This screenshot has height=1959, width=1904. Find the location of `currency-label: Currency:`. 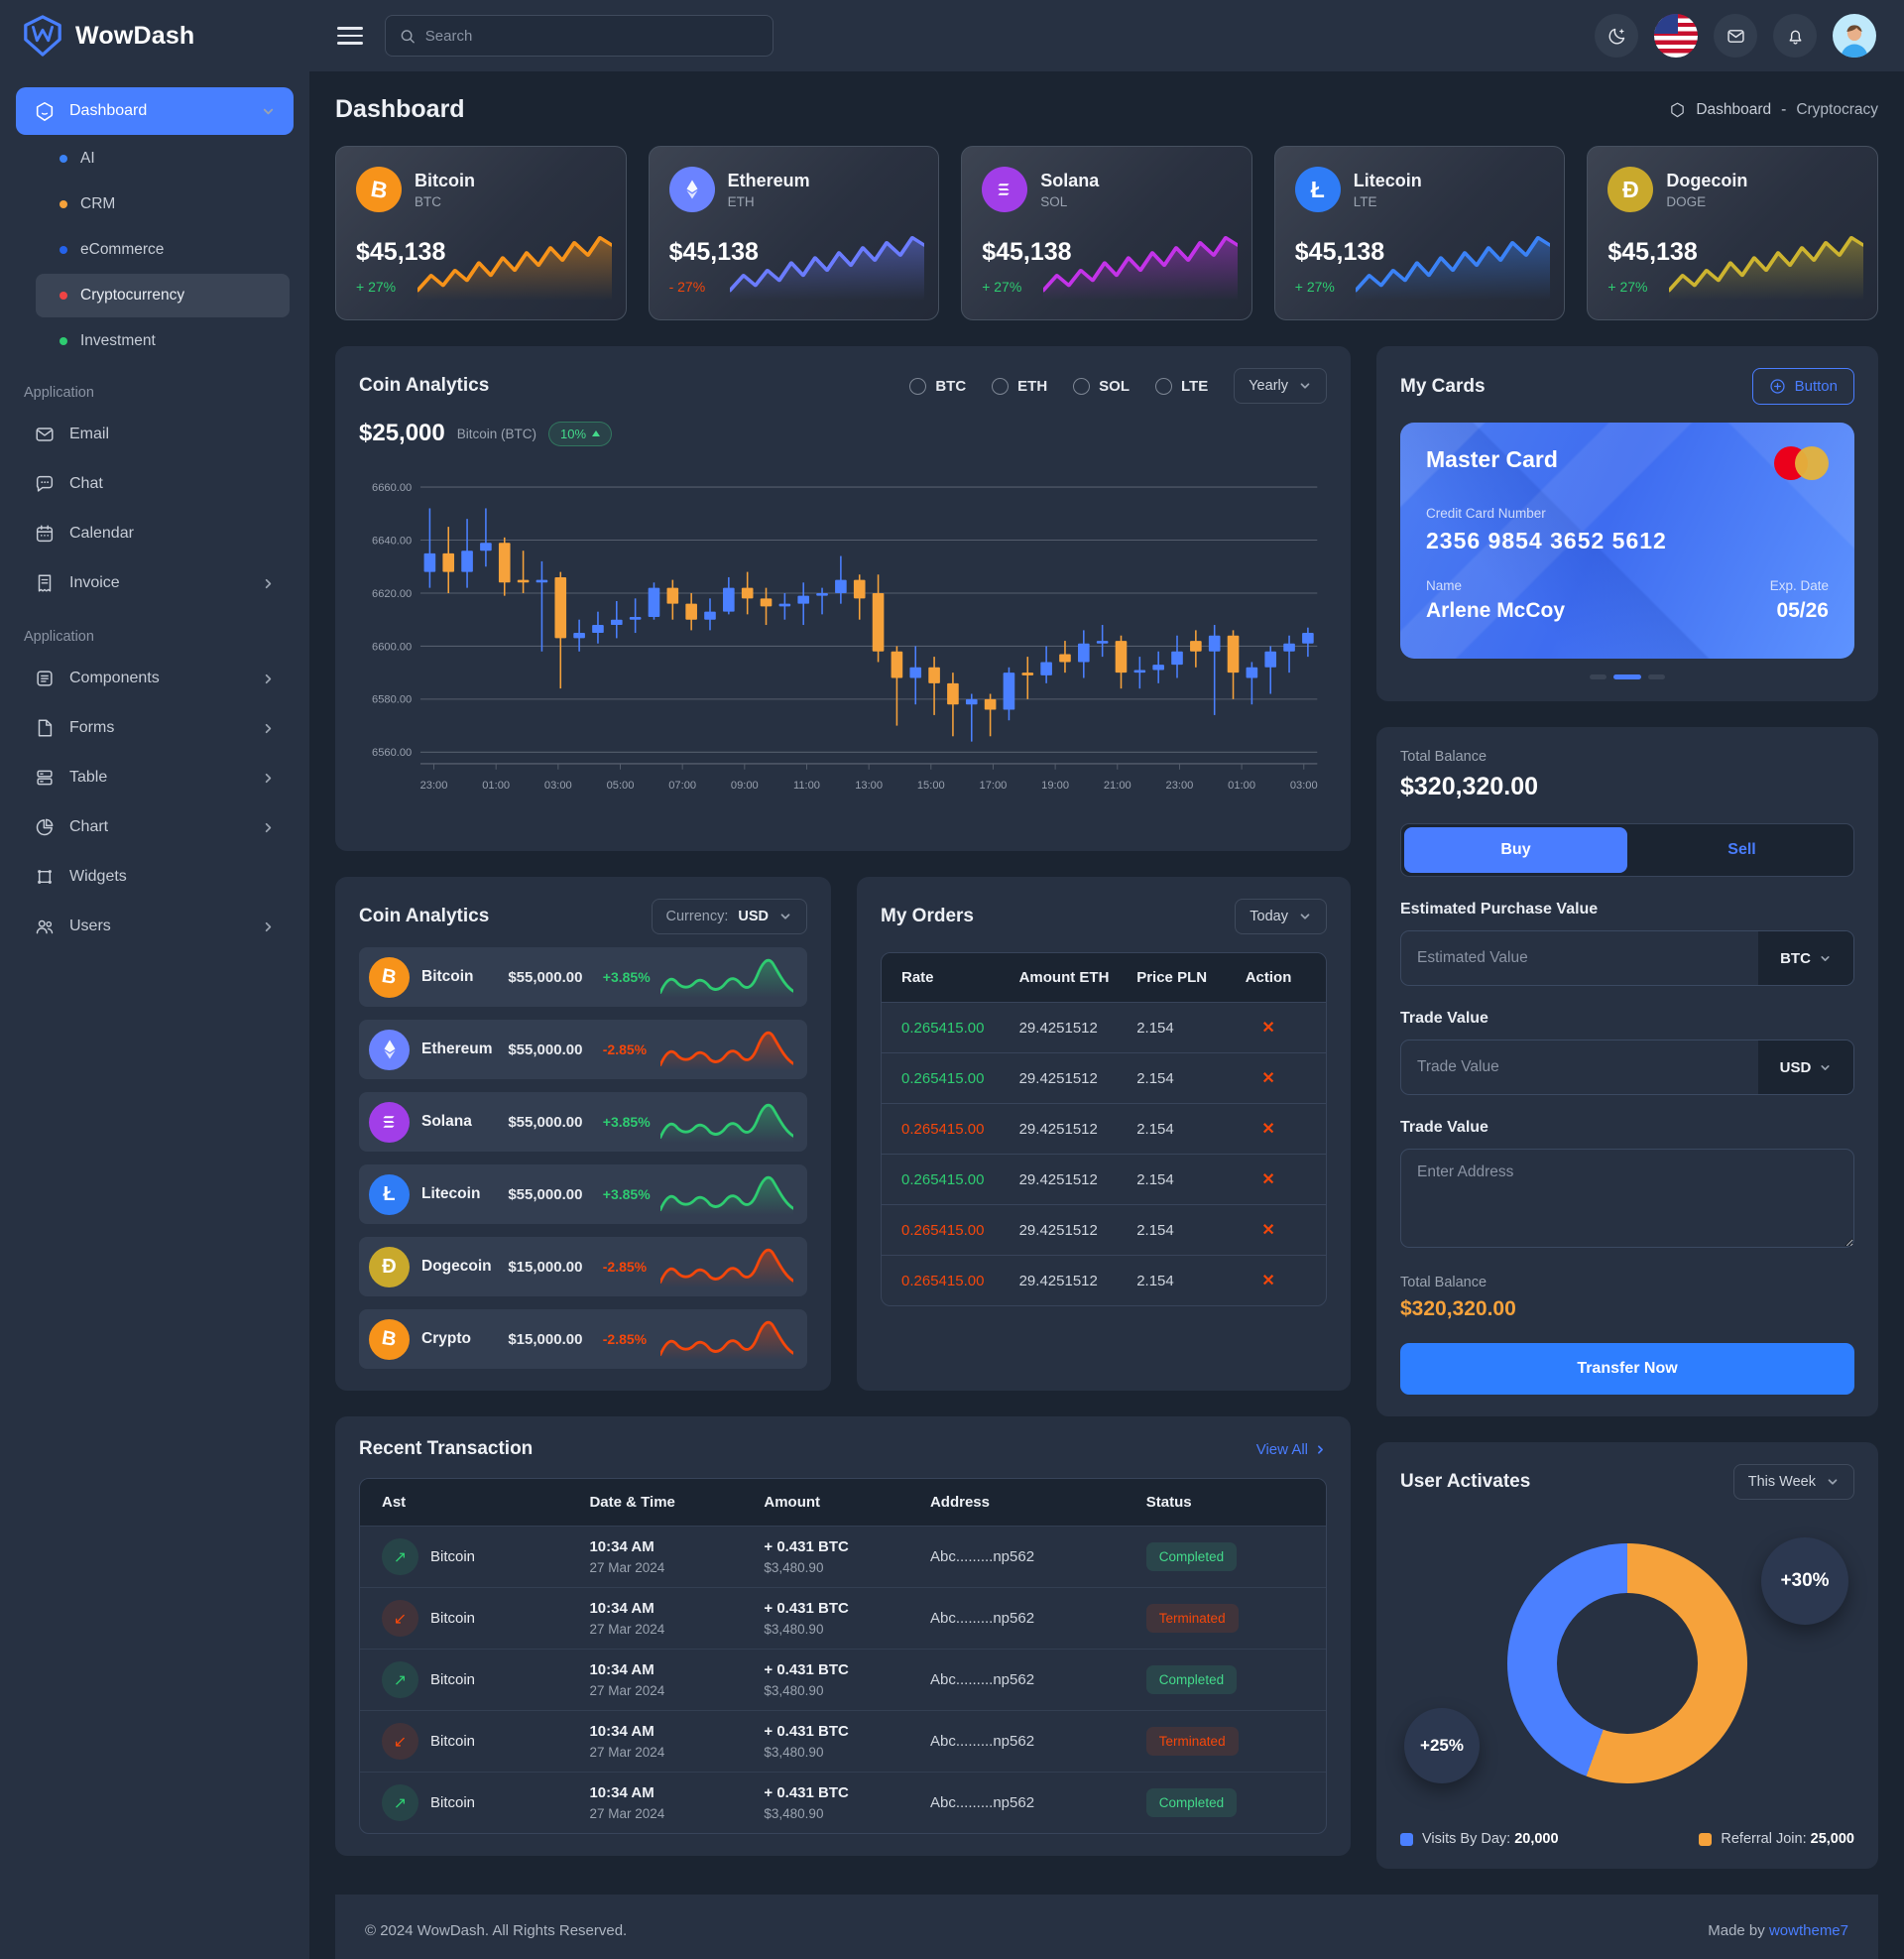

currency-label: Currency: is located at coordinates (697, 916).